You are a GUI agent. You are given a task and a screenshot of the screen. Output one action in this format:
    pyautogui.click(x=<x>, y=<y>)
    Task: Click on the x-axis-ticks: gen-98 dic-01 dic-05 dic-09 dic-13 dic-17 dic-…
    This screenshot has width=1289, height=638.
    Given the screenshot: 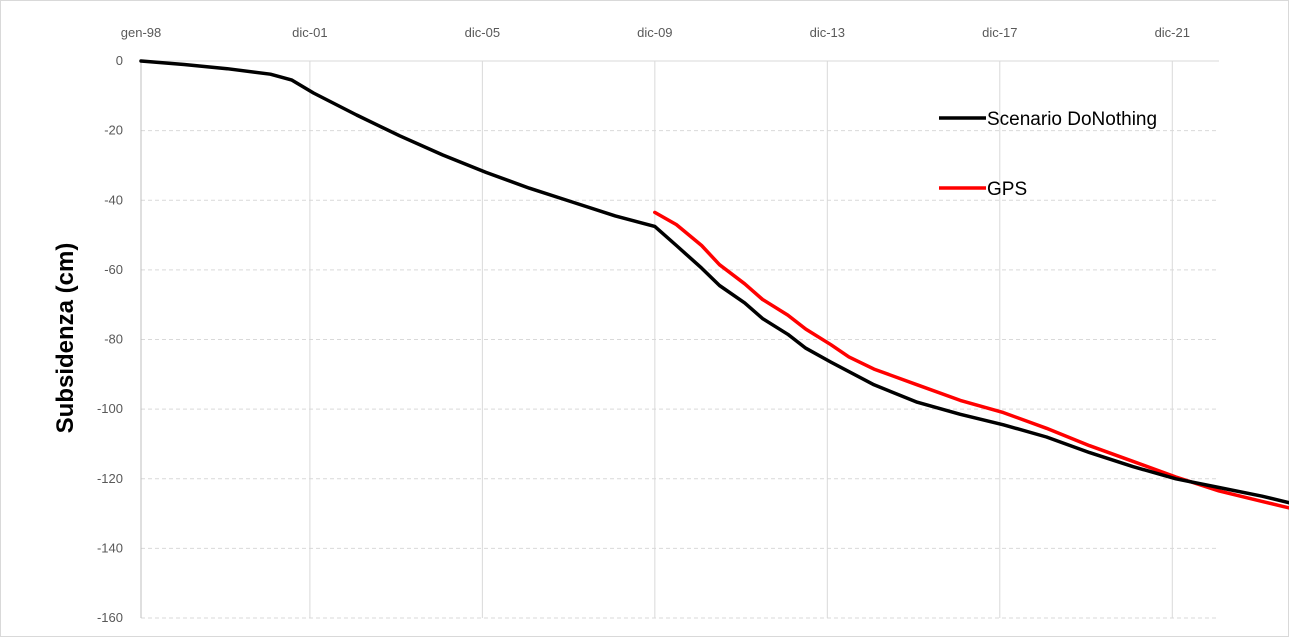 What is the action you would take?
    pyautogui.click(x=655, y=32)
    